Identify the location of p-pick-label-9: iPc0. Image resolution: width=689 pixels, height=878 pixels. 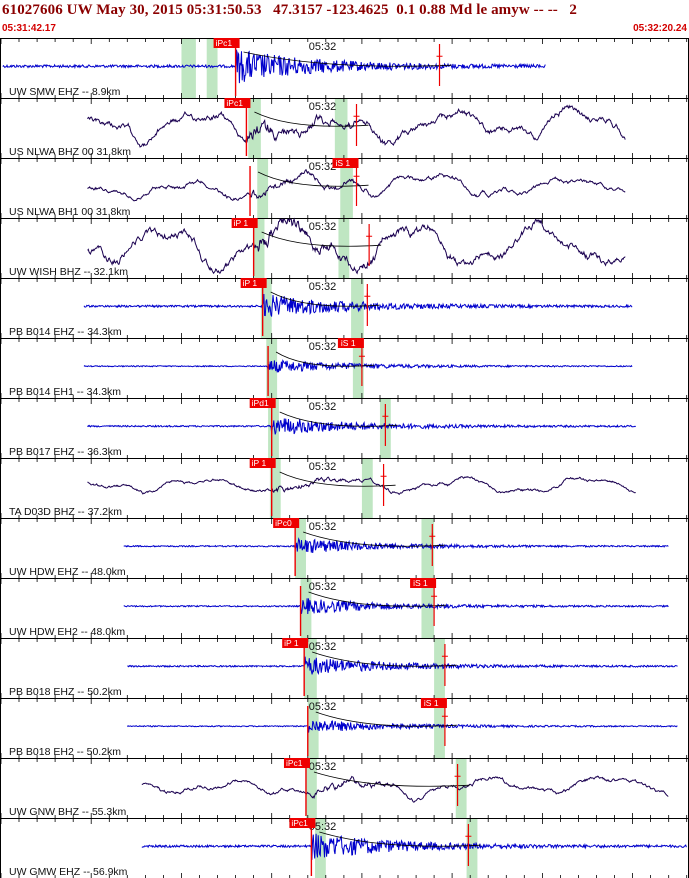
(283, 523).